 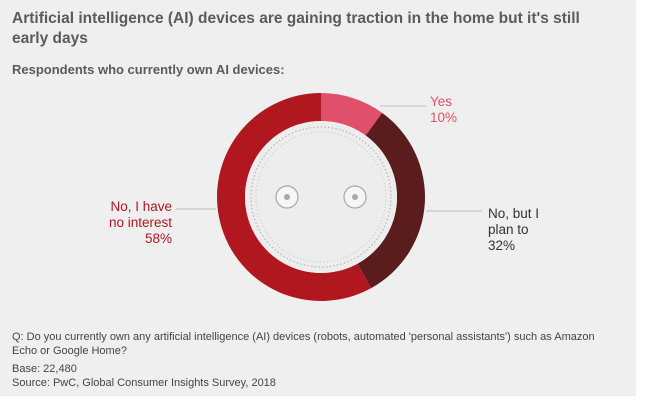 I want to click on slice-label-plan: No, but I plan to 32%, so click(x=513, y=230).